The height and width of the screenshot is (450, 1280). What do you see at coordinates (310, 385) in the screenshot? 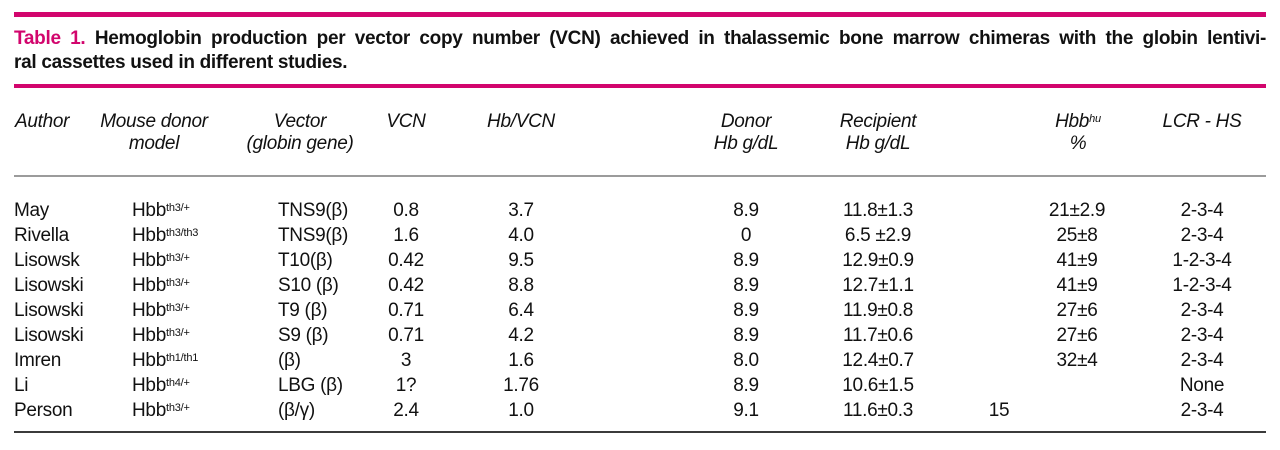
I see `cell-vector: LBG (β)` at bounding box center [310, 385].